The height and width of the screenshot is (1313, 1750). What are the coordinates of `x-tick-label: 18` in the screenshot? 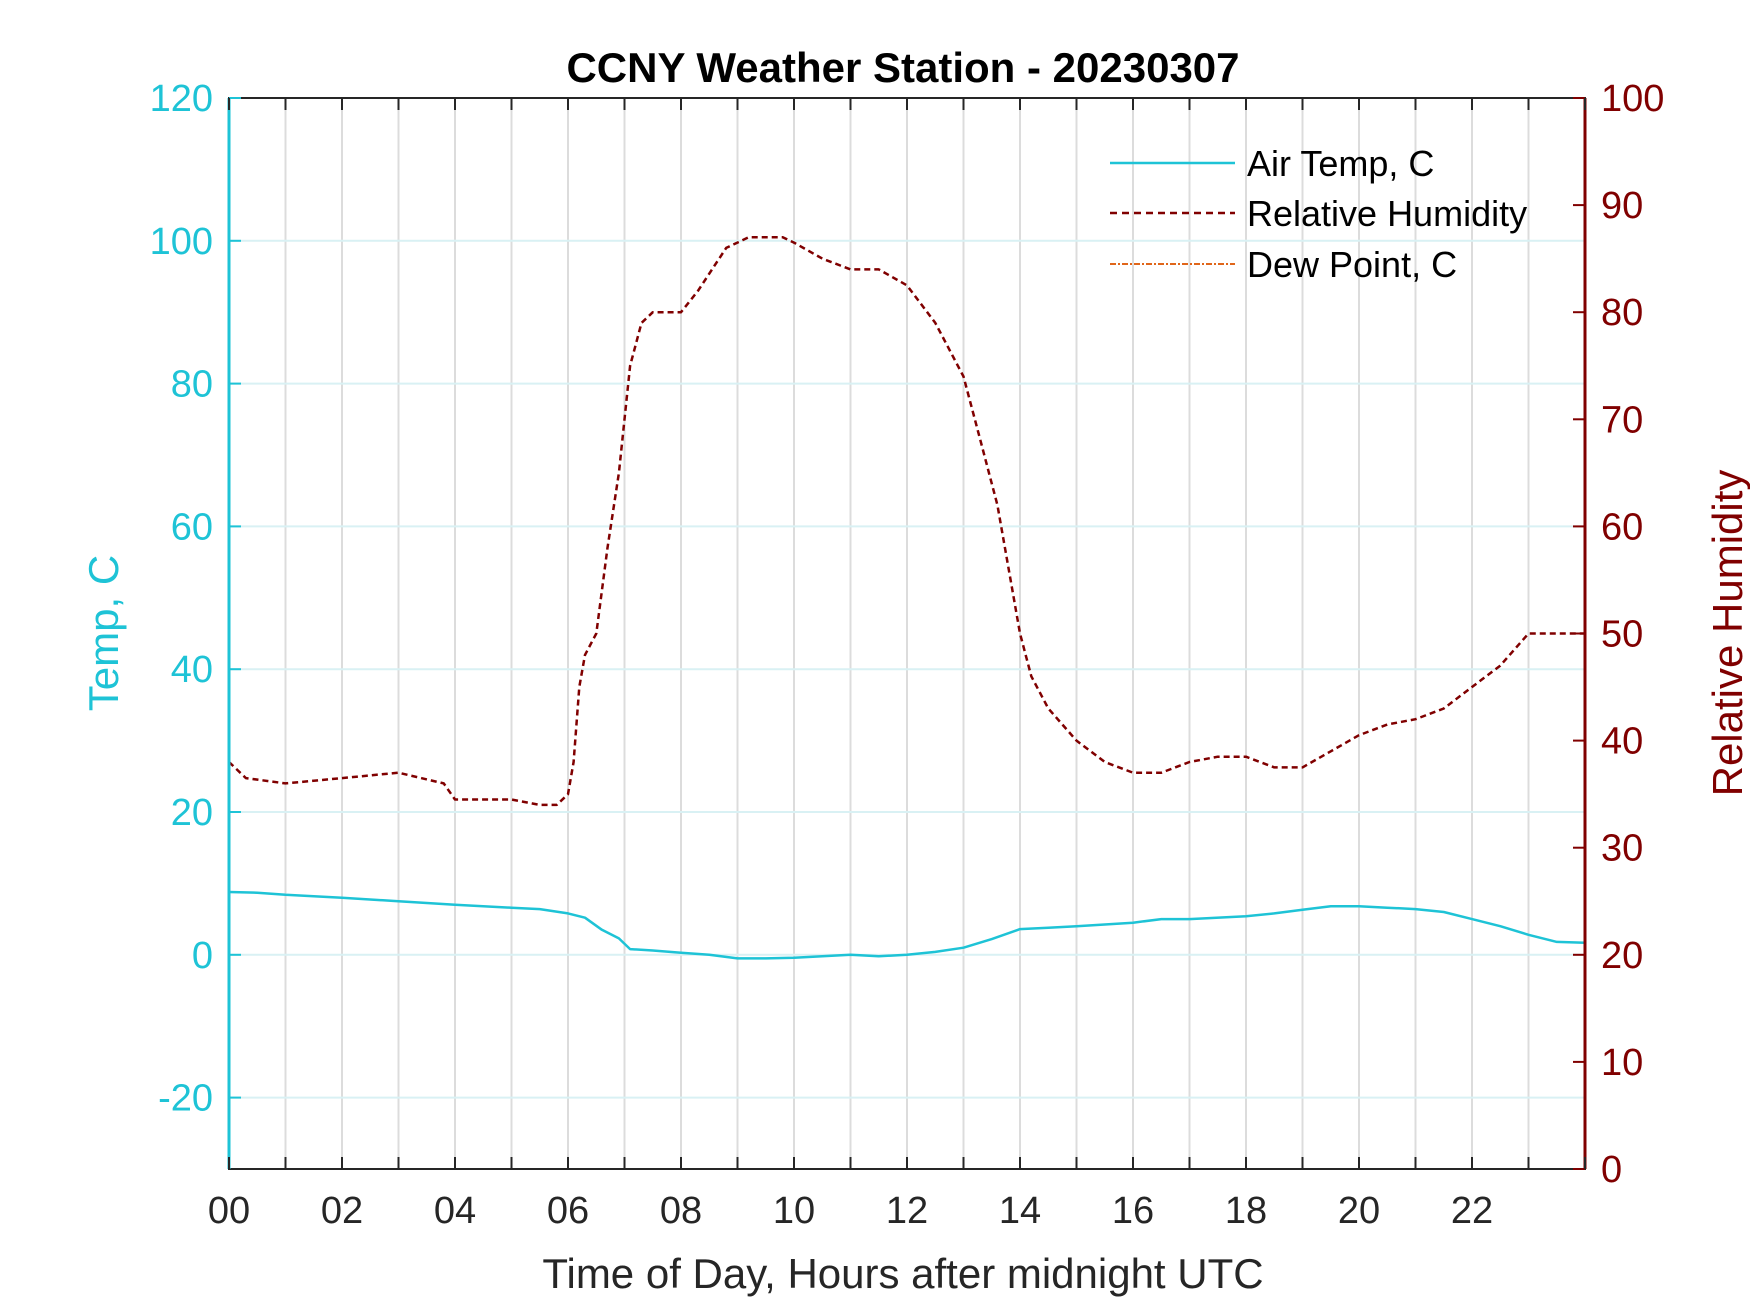 It's located at (1246, 1211).